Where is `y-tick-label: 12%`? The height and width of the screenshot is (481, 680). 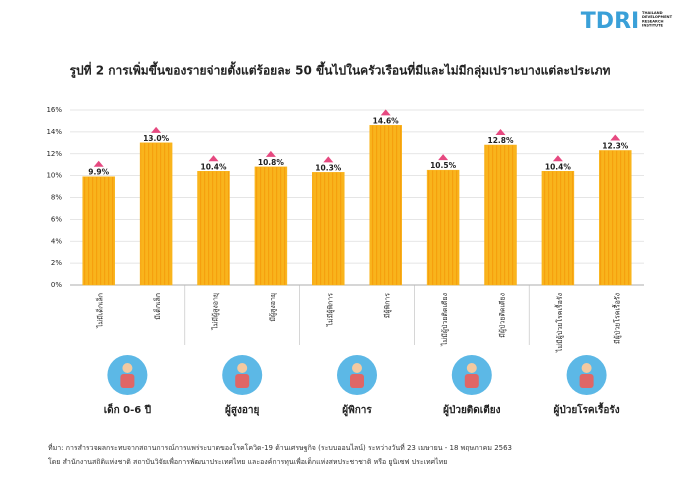 y-tick-label: 12% is located at coordinates (54, 154).